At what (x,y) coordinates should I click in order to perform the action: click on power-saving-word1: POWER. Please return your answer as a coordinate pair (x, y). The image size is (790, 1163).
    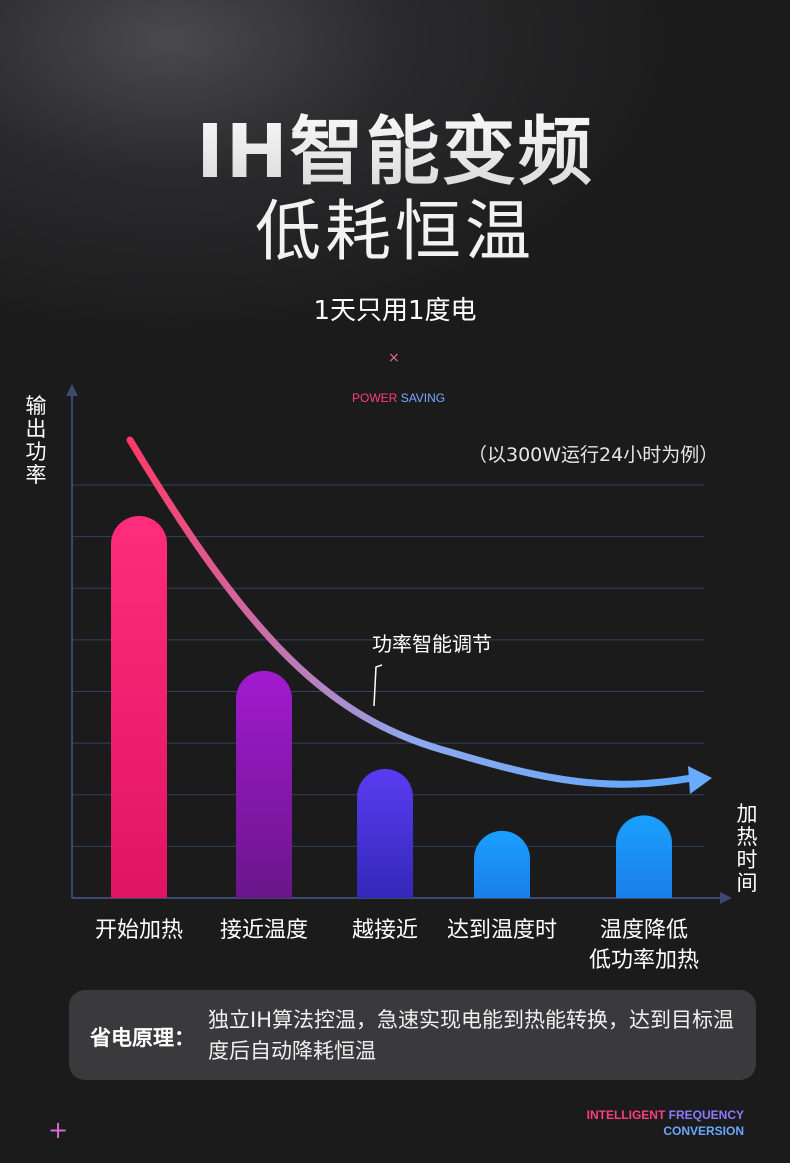
    Looking at the image, I should click on (375, 398).